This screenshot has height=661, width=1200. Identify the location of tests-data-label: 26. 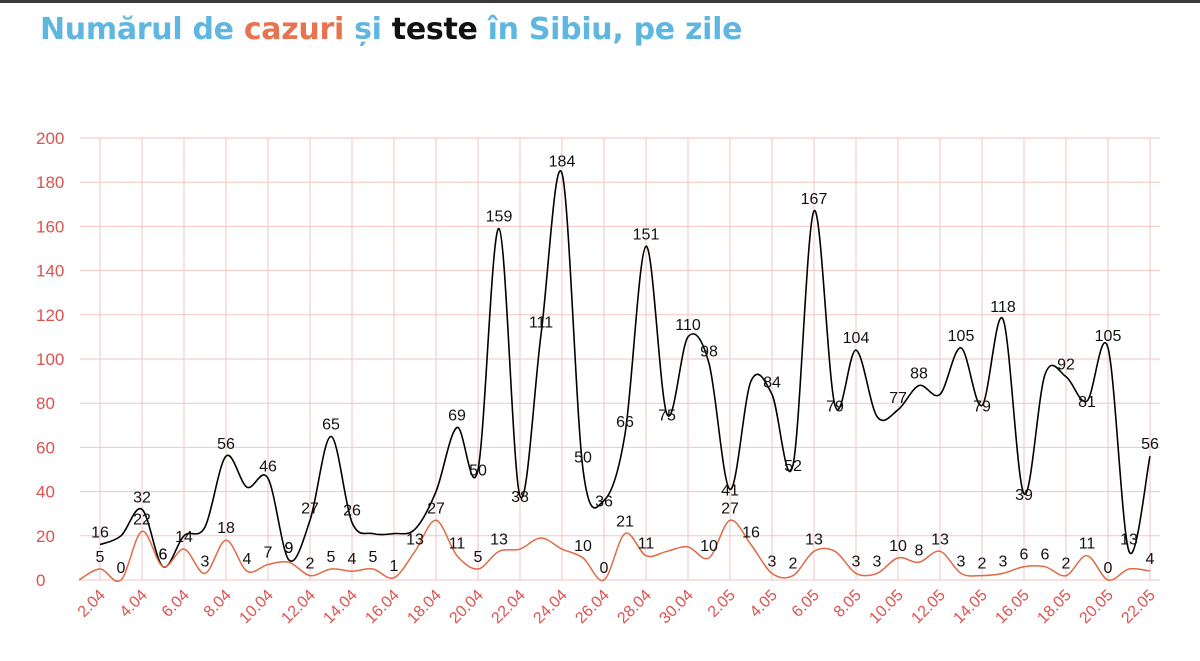
(352, 511).